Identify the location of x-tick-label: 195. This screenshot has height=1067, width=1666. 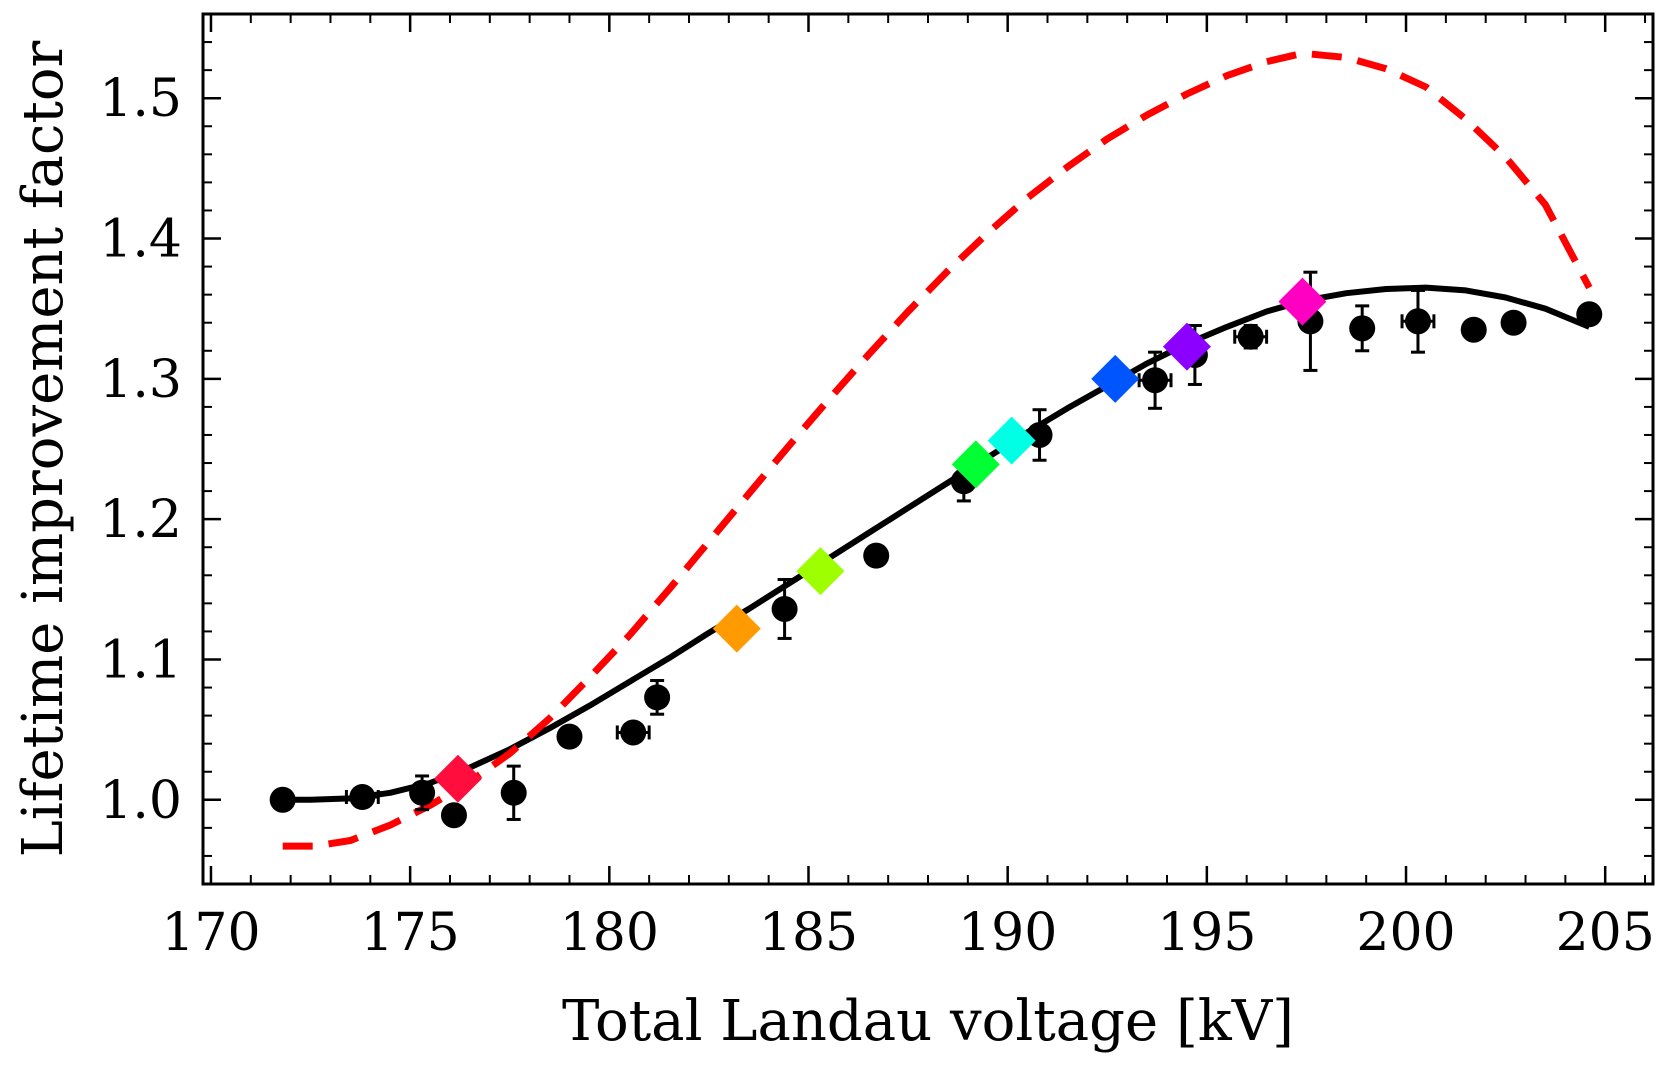
(1206, 933).